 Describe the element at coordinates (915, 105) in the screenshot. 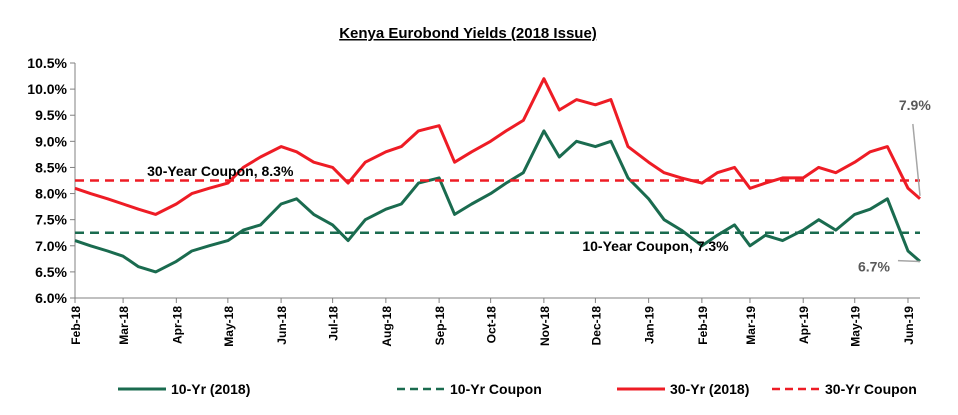

I see `annotation-30yr-last-value: 7.9%` at that location.